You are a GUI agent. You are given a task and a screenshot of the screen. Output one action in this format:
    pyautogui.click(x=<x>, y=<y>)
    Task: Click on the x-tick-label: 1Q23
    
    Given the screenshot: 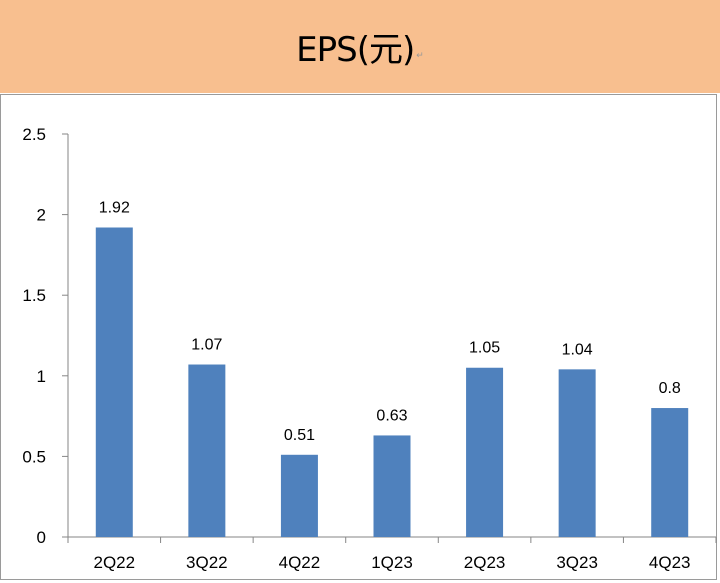 What is the action you would take?
    pyautogui.click(x=392, y=562)
    